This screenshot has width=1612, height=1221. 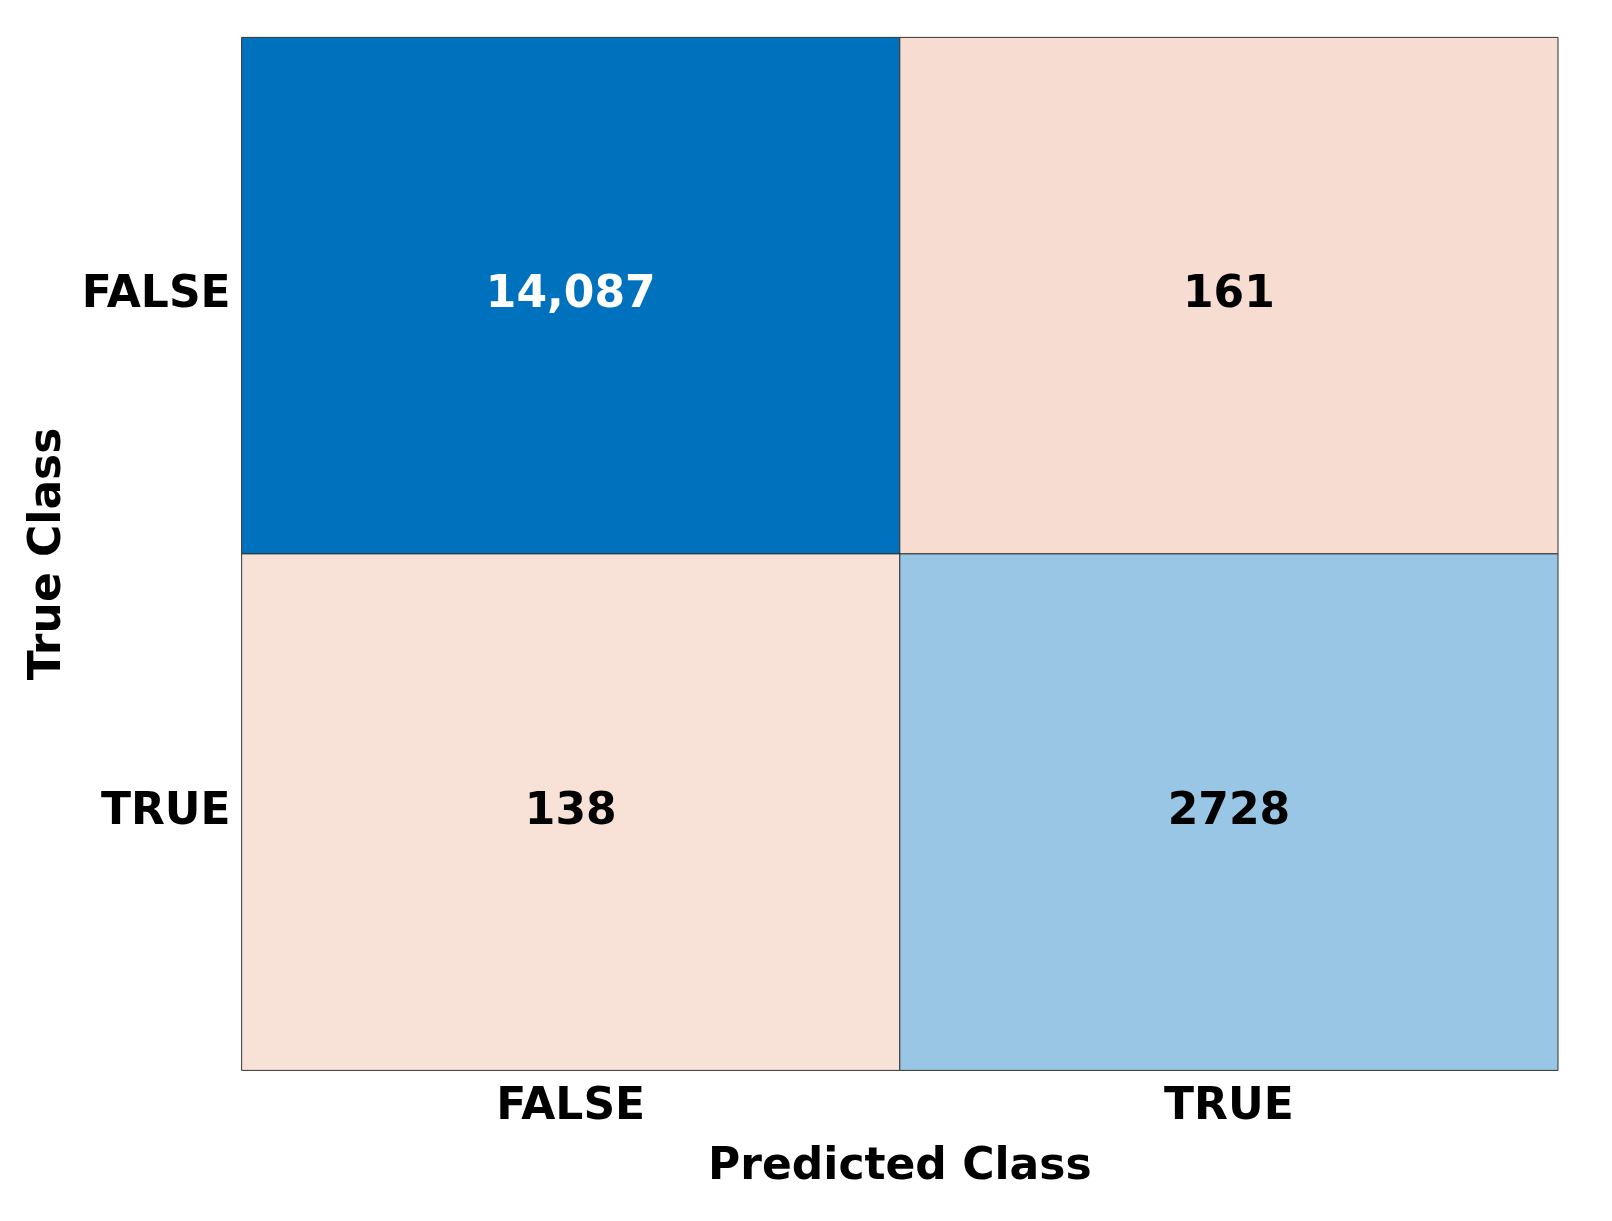 What do you see at coordinates (1229, 808) in the screenshot?
I see `data-label: 2728` at bounding box center [1229, 808].